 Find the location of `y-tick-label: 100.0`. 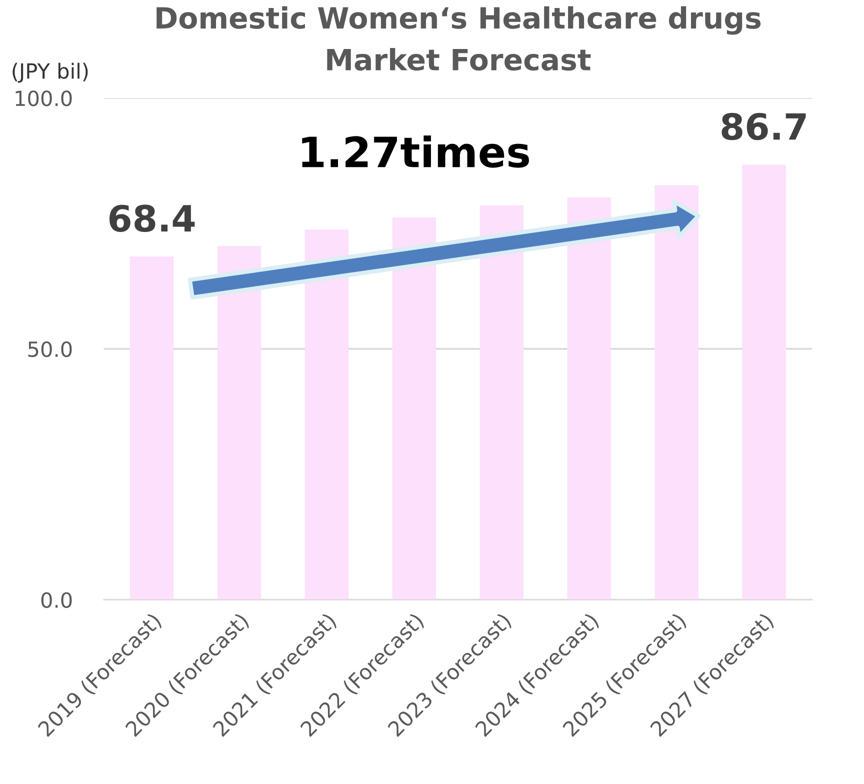

y-tick-label: 100.0 is located at coordinates (44, 98).